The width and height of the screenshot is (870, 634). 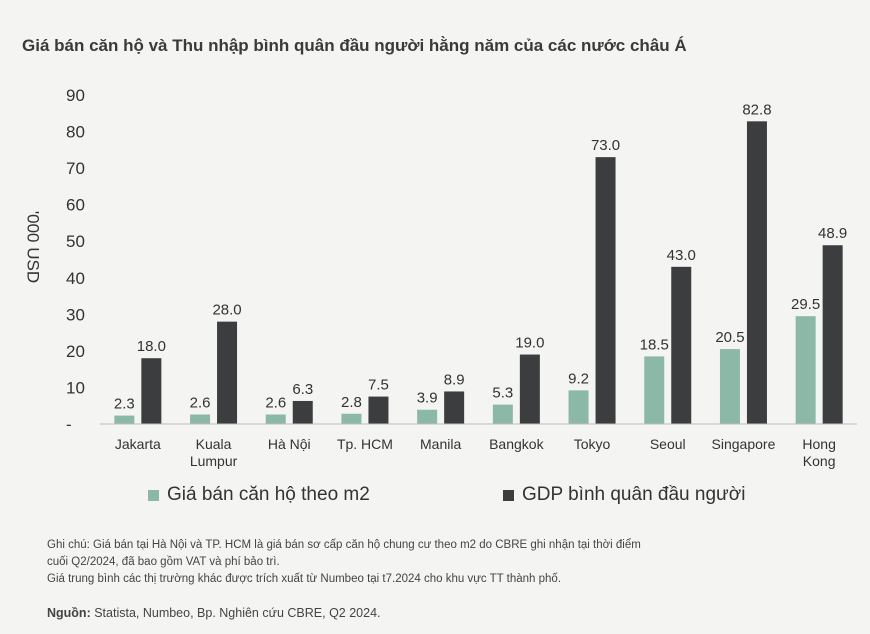 What do you see at coordinates (75, 351) in the screenshot?
I see `y-tick-label: 20` at bounding box center [75, 351].